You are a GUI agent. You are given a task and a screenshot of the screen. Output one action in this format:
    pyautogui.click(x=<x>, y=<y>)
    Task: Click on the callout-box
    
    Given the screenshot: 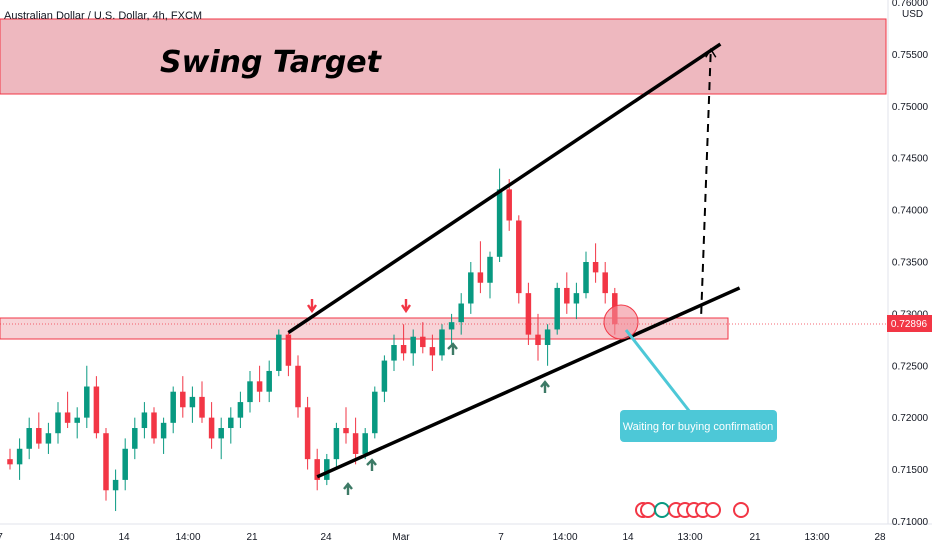 What is the action you would take?
    pyautogui.click(x=698, y=426)
    